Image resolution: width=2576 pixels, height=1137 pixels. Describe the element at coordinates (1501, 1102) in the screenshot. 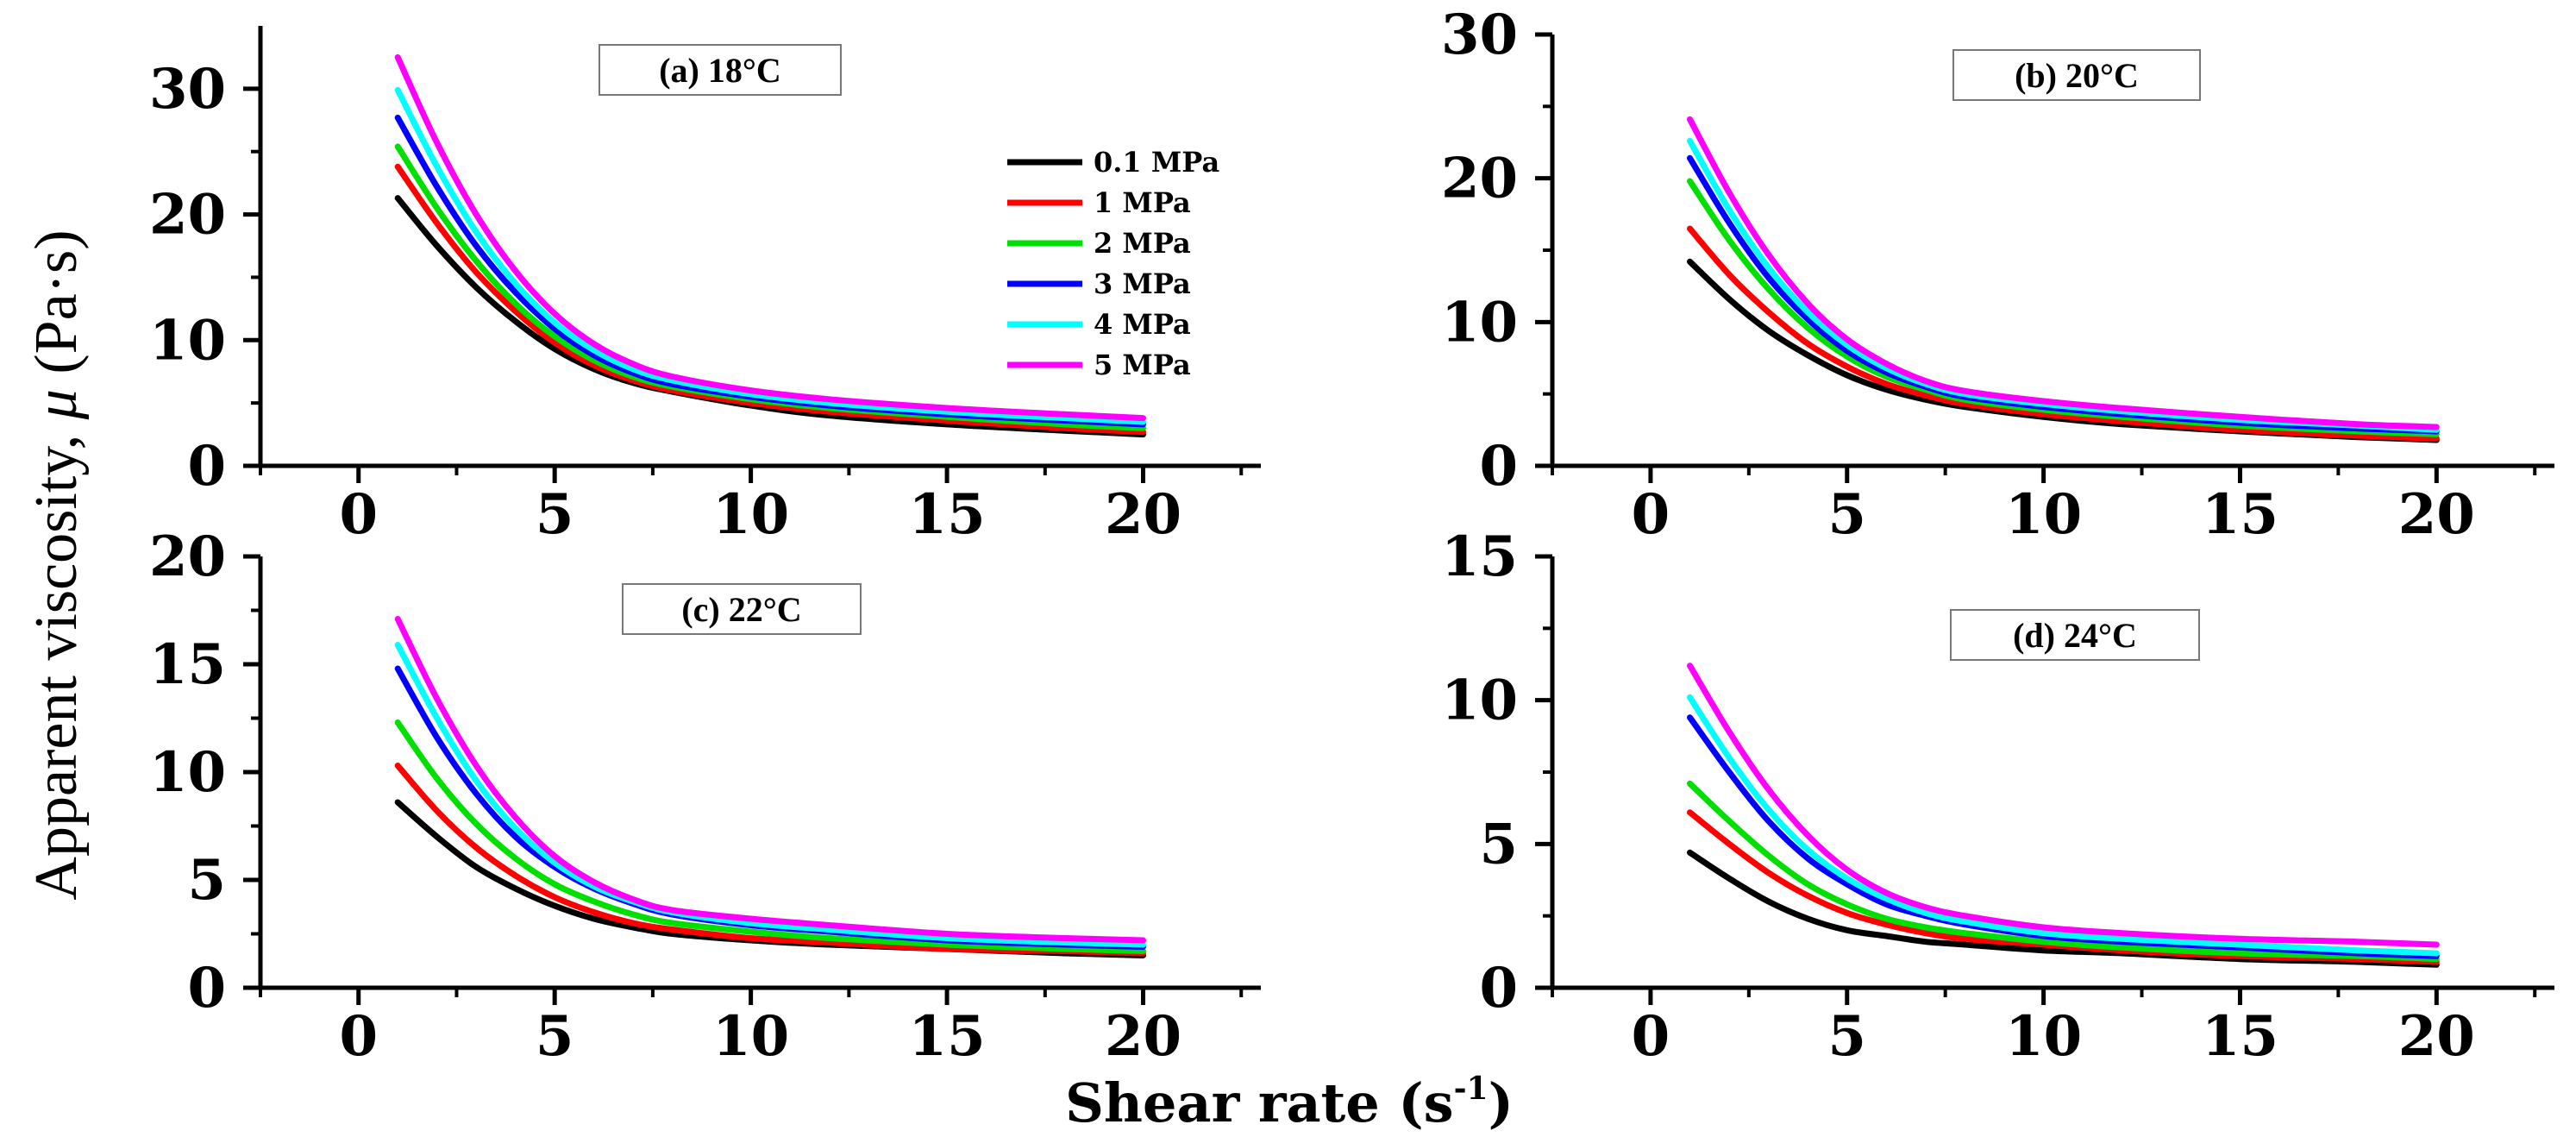

I see `x-axis-label-close: )` at that location.